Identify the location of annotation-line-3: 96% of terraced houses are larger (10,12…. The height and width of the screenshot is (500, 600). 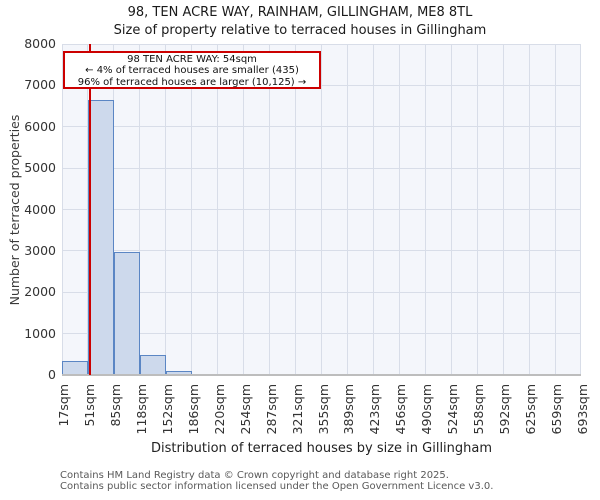
(192, 82).